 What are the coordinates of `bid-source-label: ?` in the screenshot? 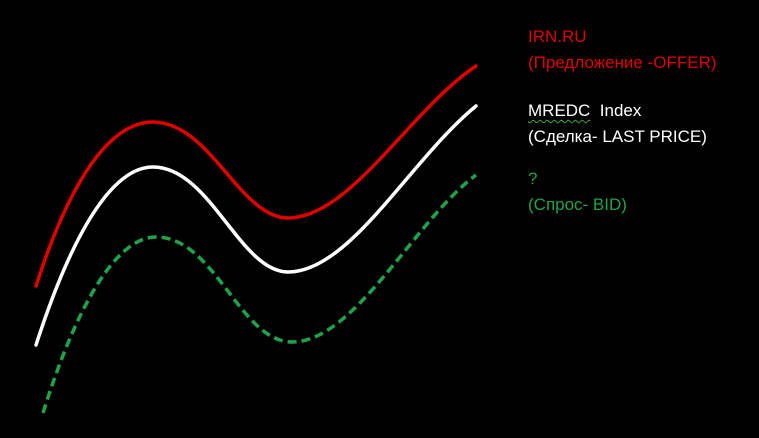 It's located at (533, 178).